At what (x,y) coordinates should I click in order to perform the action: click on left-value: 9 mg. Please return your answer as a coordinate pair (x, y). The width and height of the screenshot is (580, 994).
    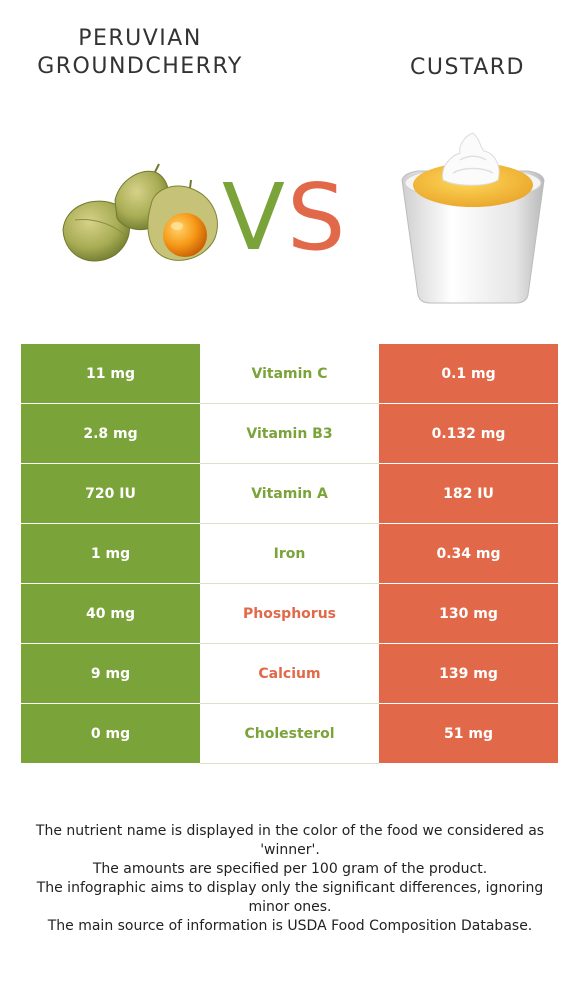
    Looking at the image, I should click on (110, 674).